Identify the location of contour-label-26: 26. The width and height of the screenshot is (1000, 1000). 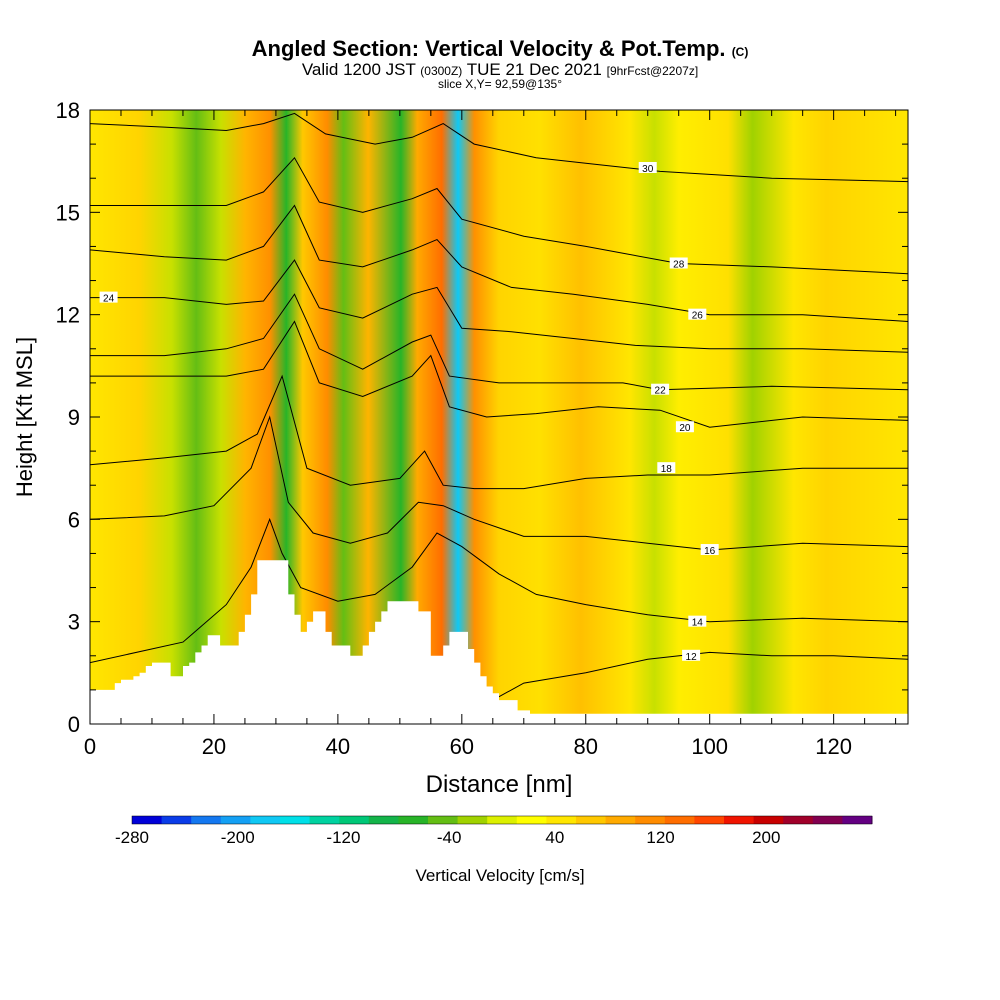
(698, 316).